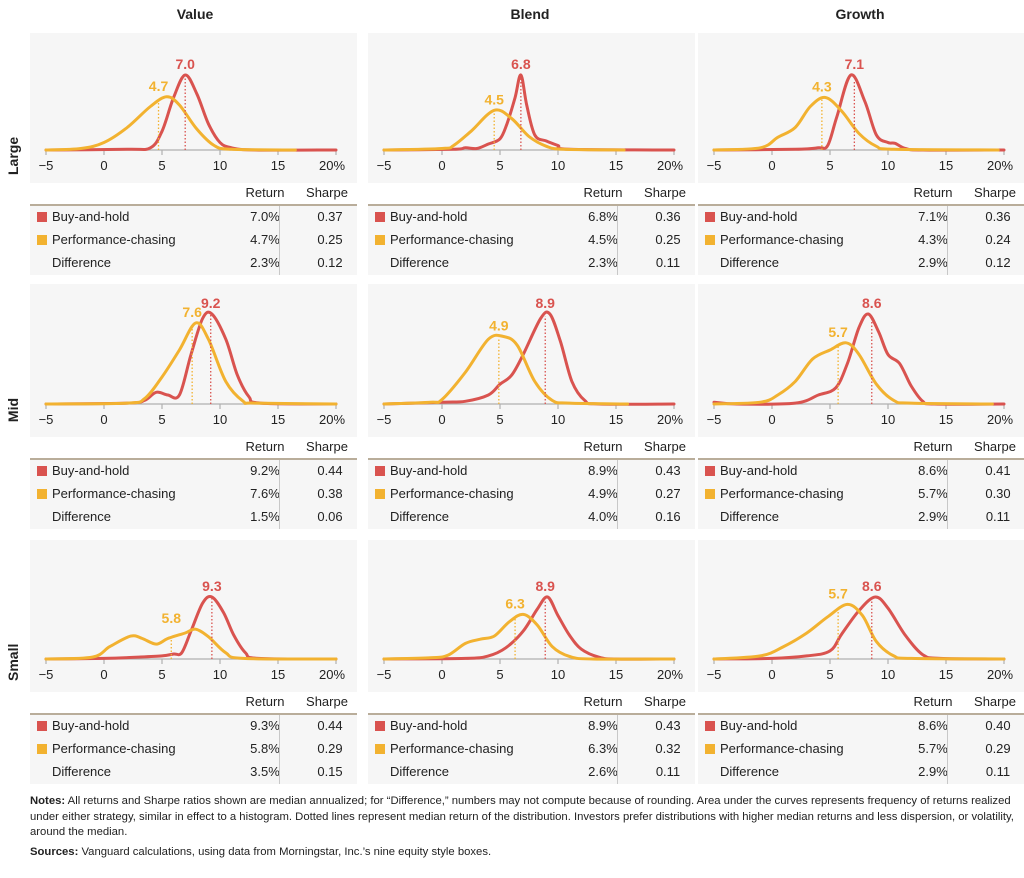 Image resolution: width=1024 pixels, height=878 pixels. Describe the element at coordinates (822, 87) in the screenshot. I see `performance-chasing-median-label: 4.3` at that location.